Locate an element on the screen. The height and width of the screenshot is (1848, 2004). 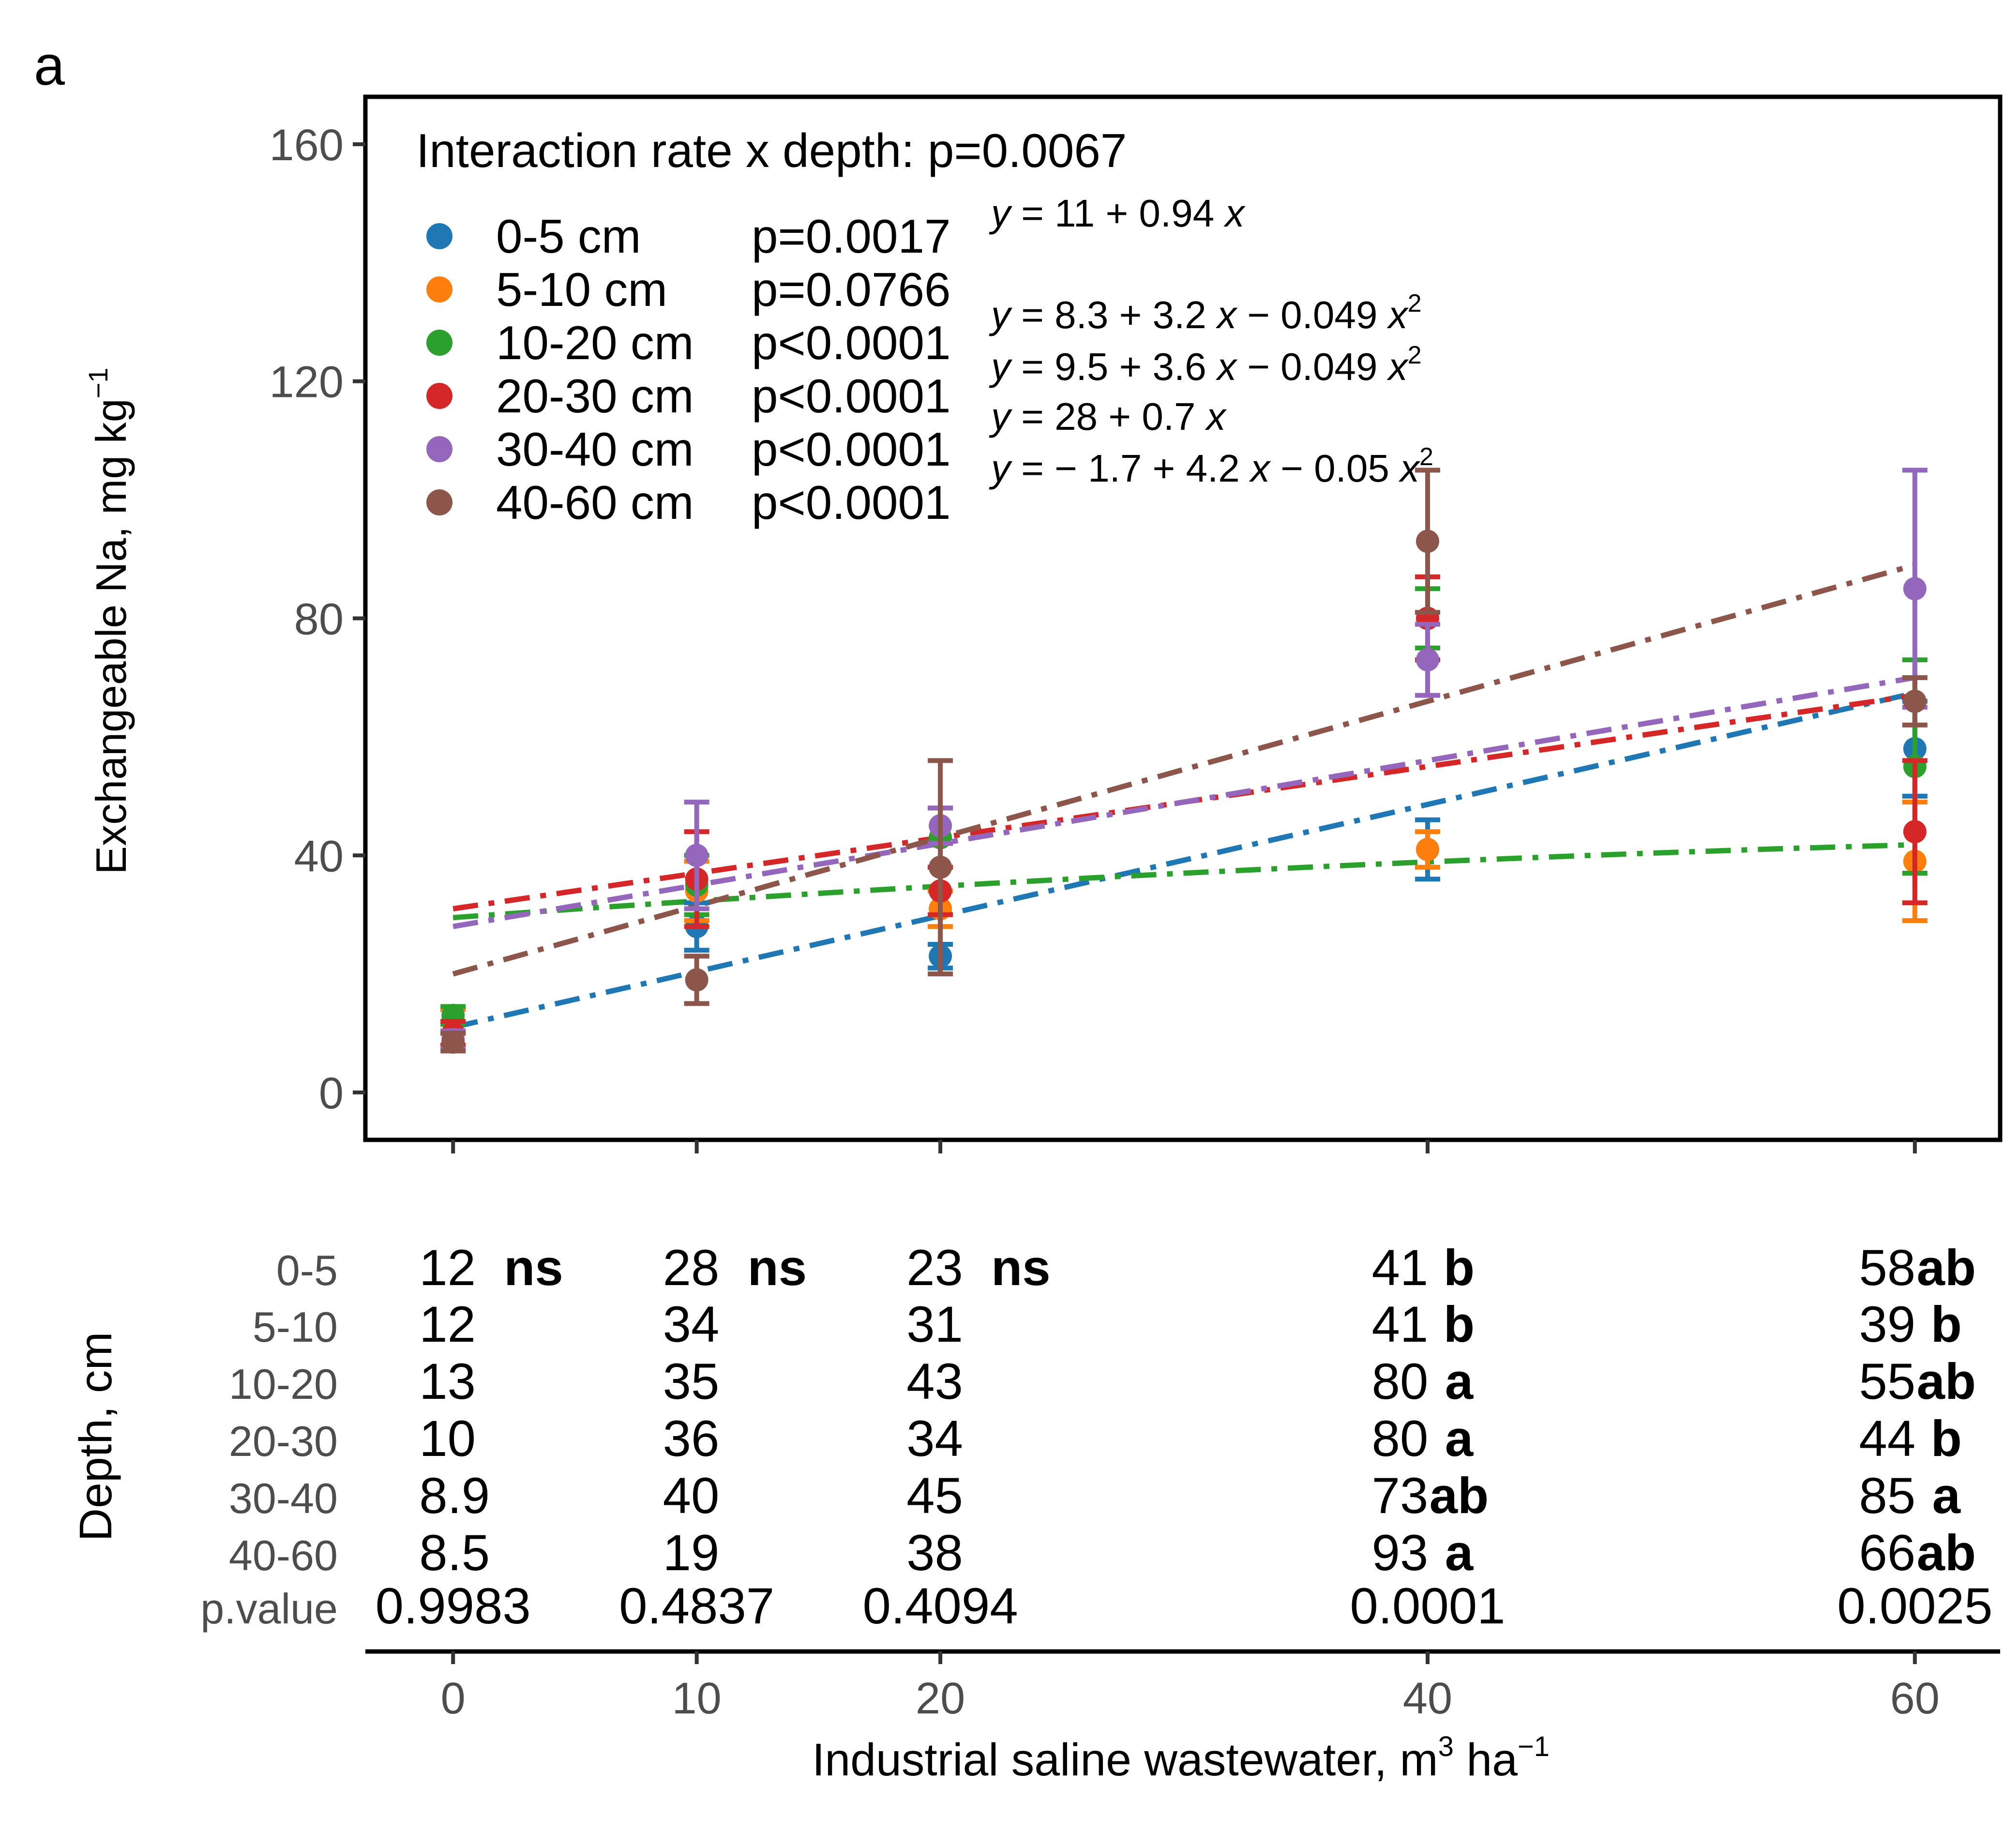
equation-text: y = 8.3 + 3.2 x − 0.049 x2 is located at coordinates (1205, 312).